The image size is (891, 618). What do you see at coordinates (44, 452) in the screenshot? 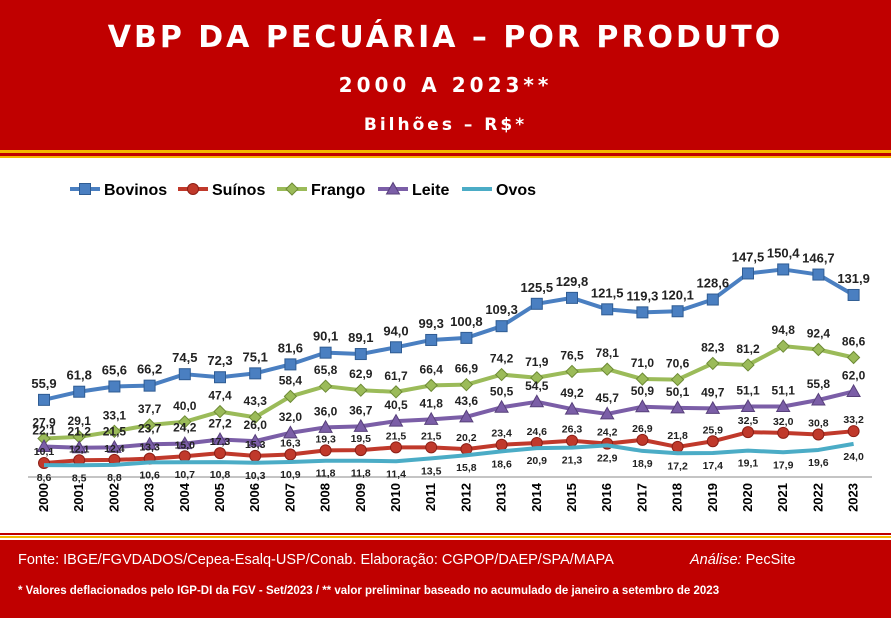
I see `data-label: 10,1` at bounding box center [44, 452].